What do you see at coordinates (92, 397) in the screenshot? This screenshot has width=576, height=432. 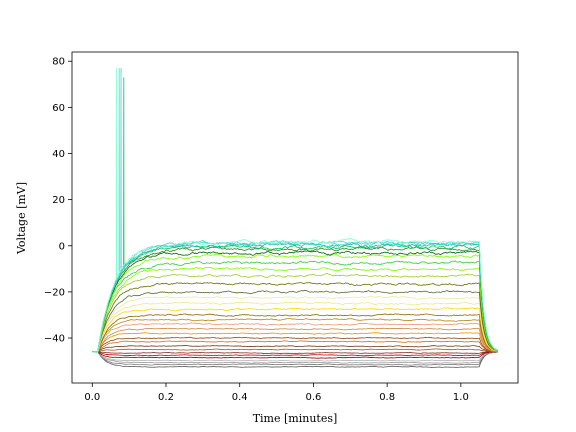 I see `x-tick-label: 0.0` at bounding box center [92, 397].